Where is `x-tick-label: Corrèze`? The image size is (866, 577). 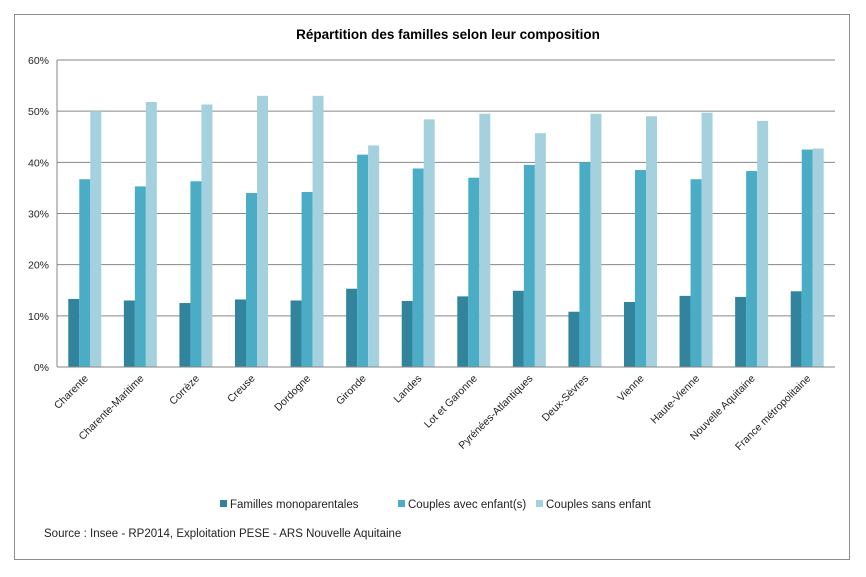 x-tick-label: Corrèze is located at coordinates (184, 390).